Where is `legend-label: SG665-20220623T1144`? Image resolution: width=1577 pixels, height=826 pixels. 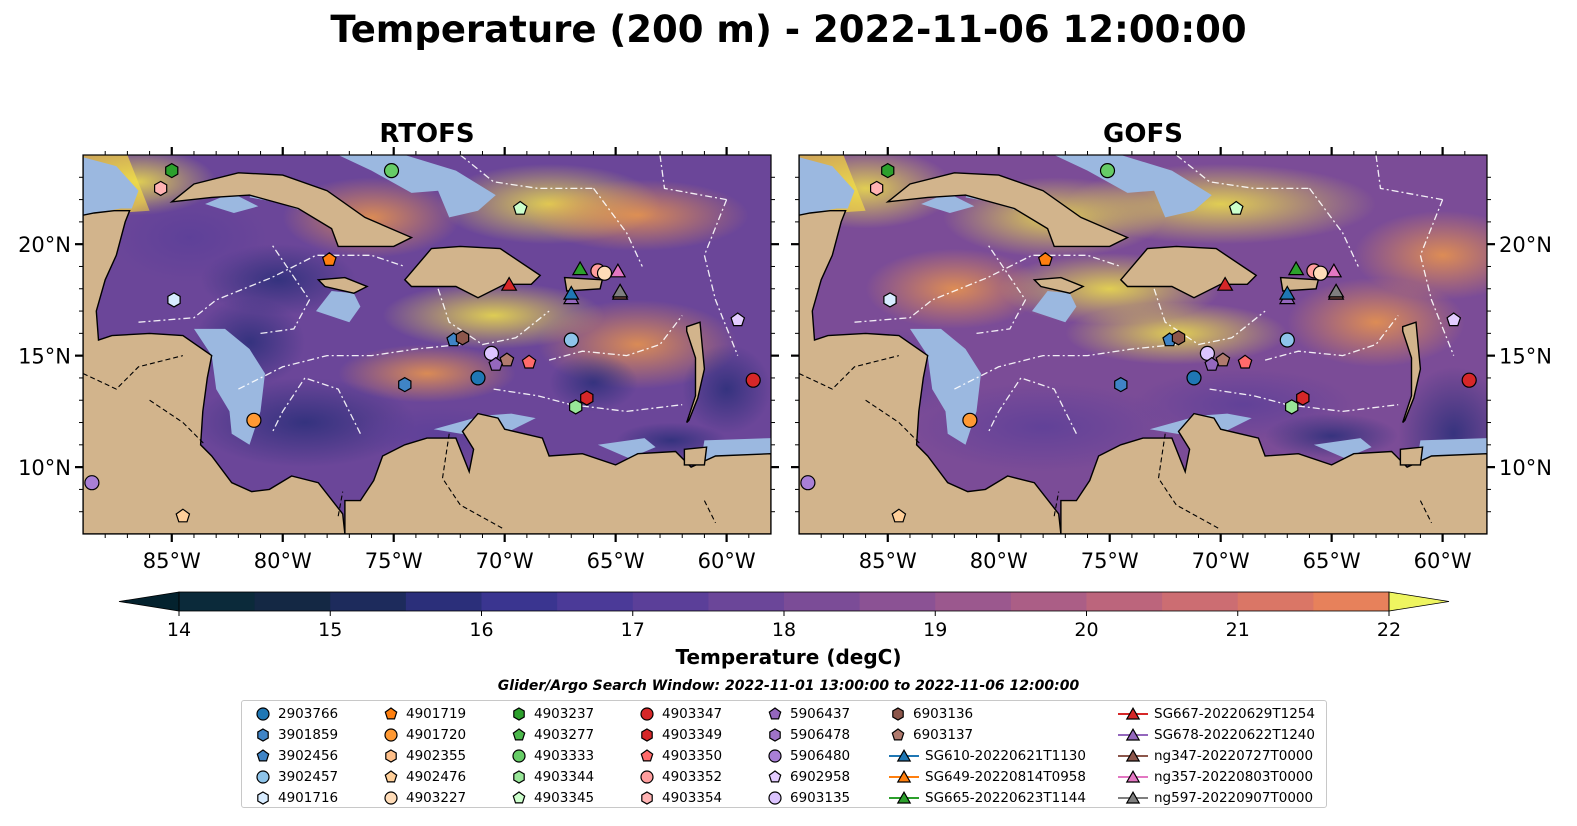 legend-label: SG665-20220623T1144 is located at coordinates (1005, 797).